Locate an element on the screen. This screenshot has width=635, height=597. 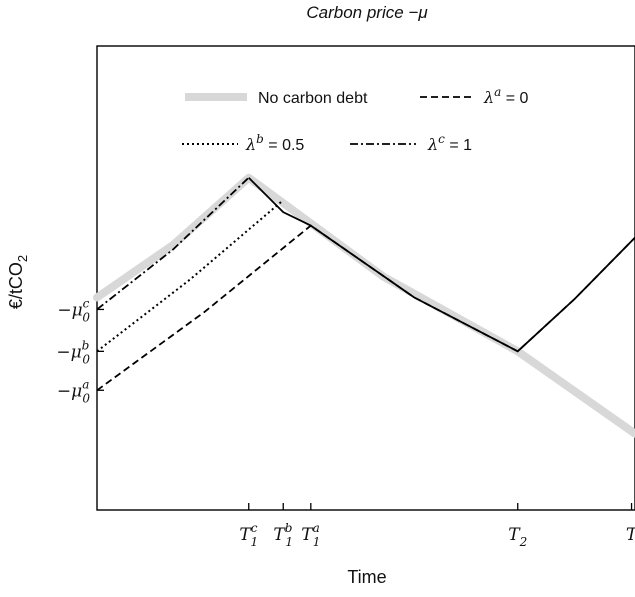
x-axis-label: Time is located at coordinates (366, 577).